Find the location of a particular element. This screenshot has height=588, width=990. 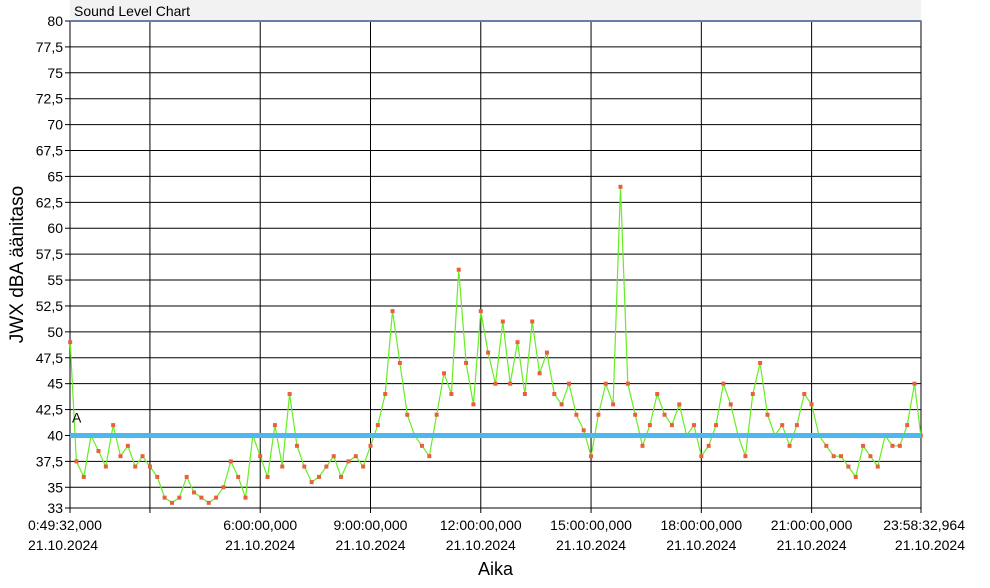

y-tick-label: 52,5 is located at coordinates (49, 306).